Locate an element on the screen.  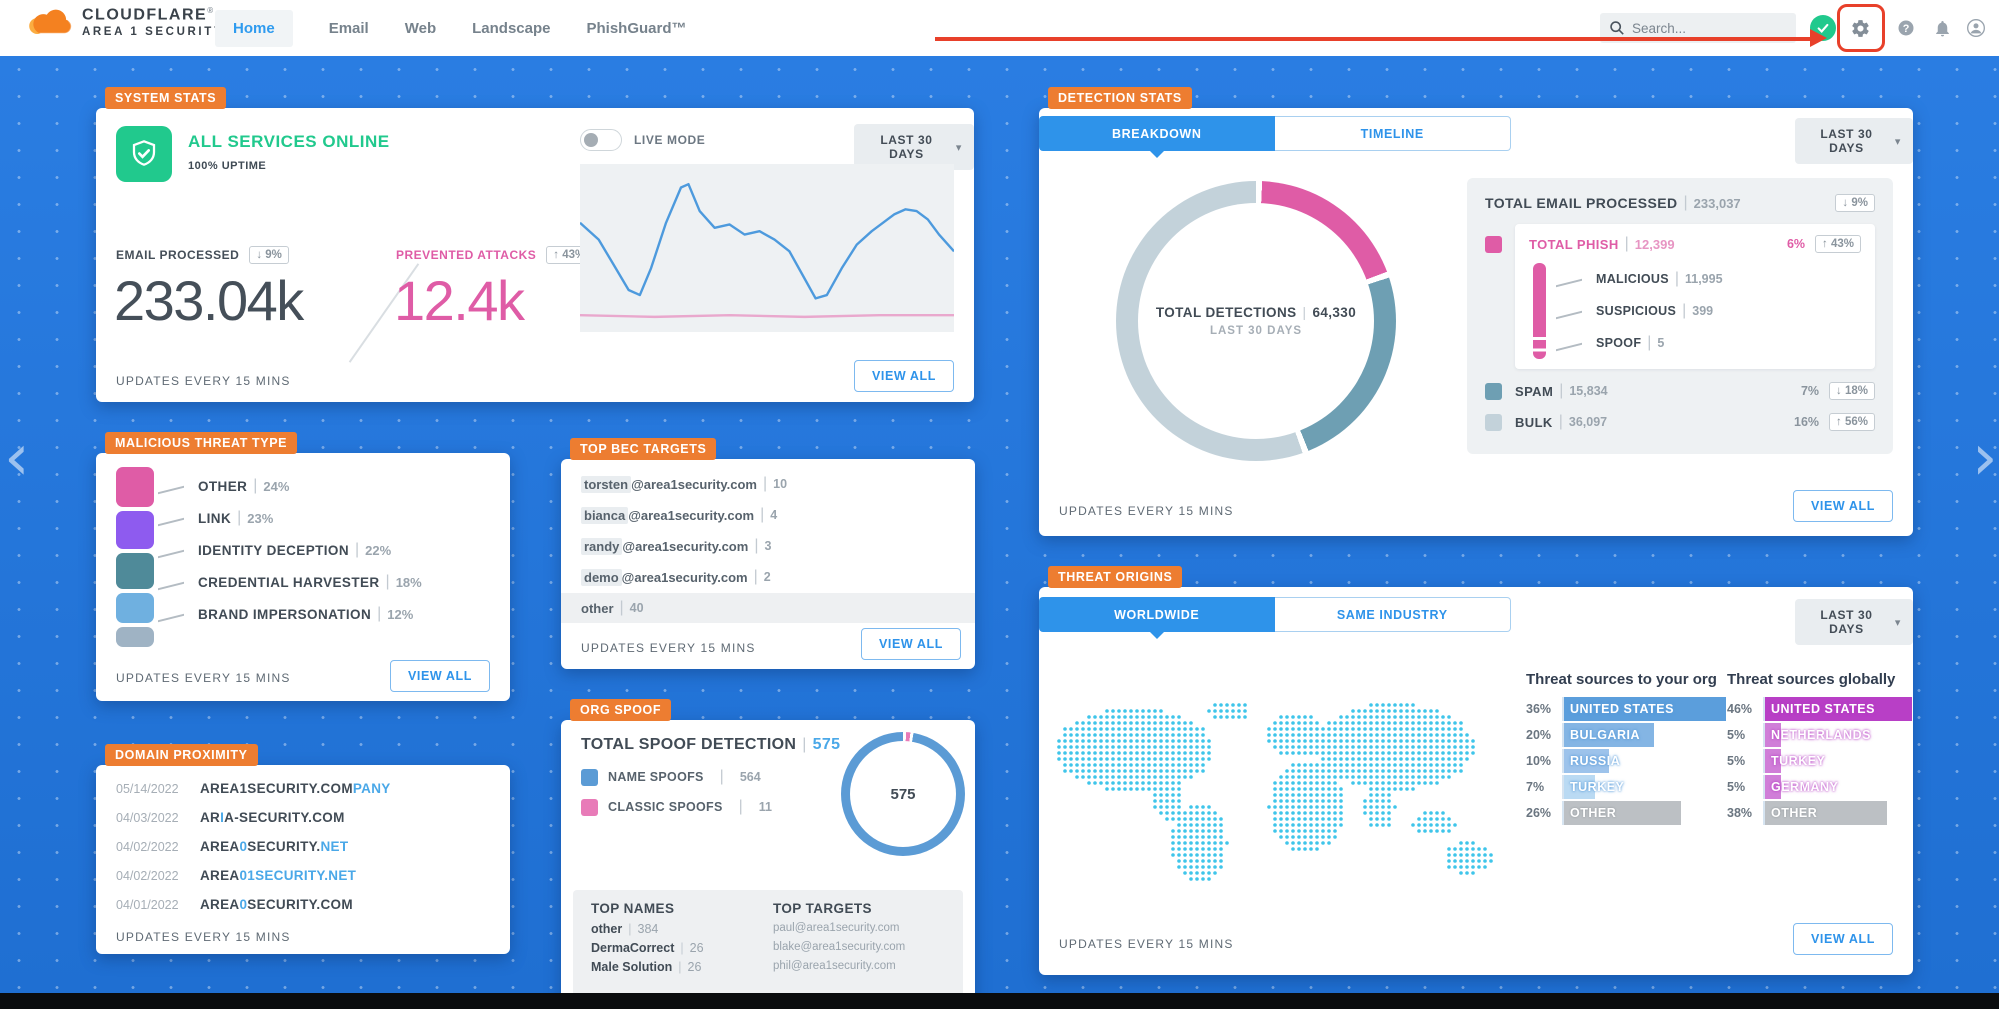
bulk-delta-badge: ↑ 56% is located at coordinates (1852, 422).